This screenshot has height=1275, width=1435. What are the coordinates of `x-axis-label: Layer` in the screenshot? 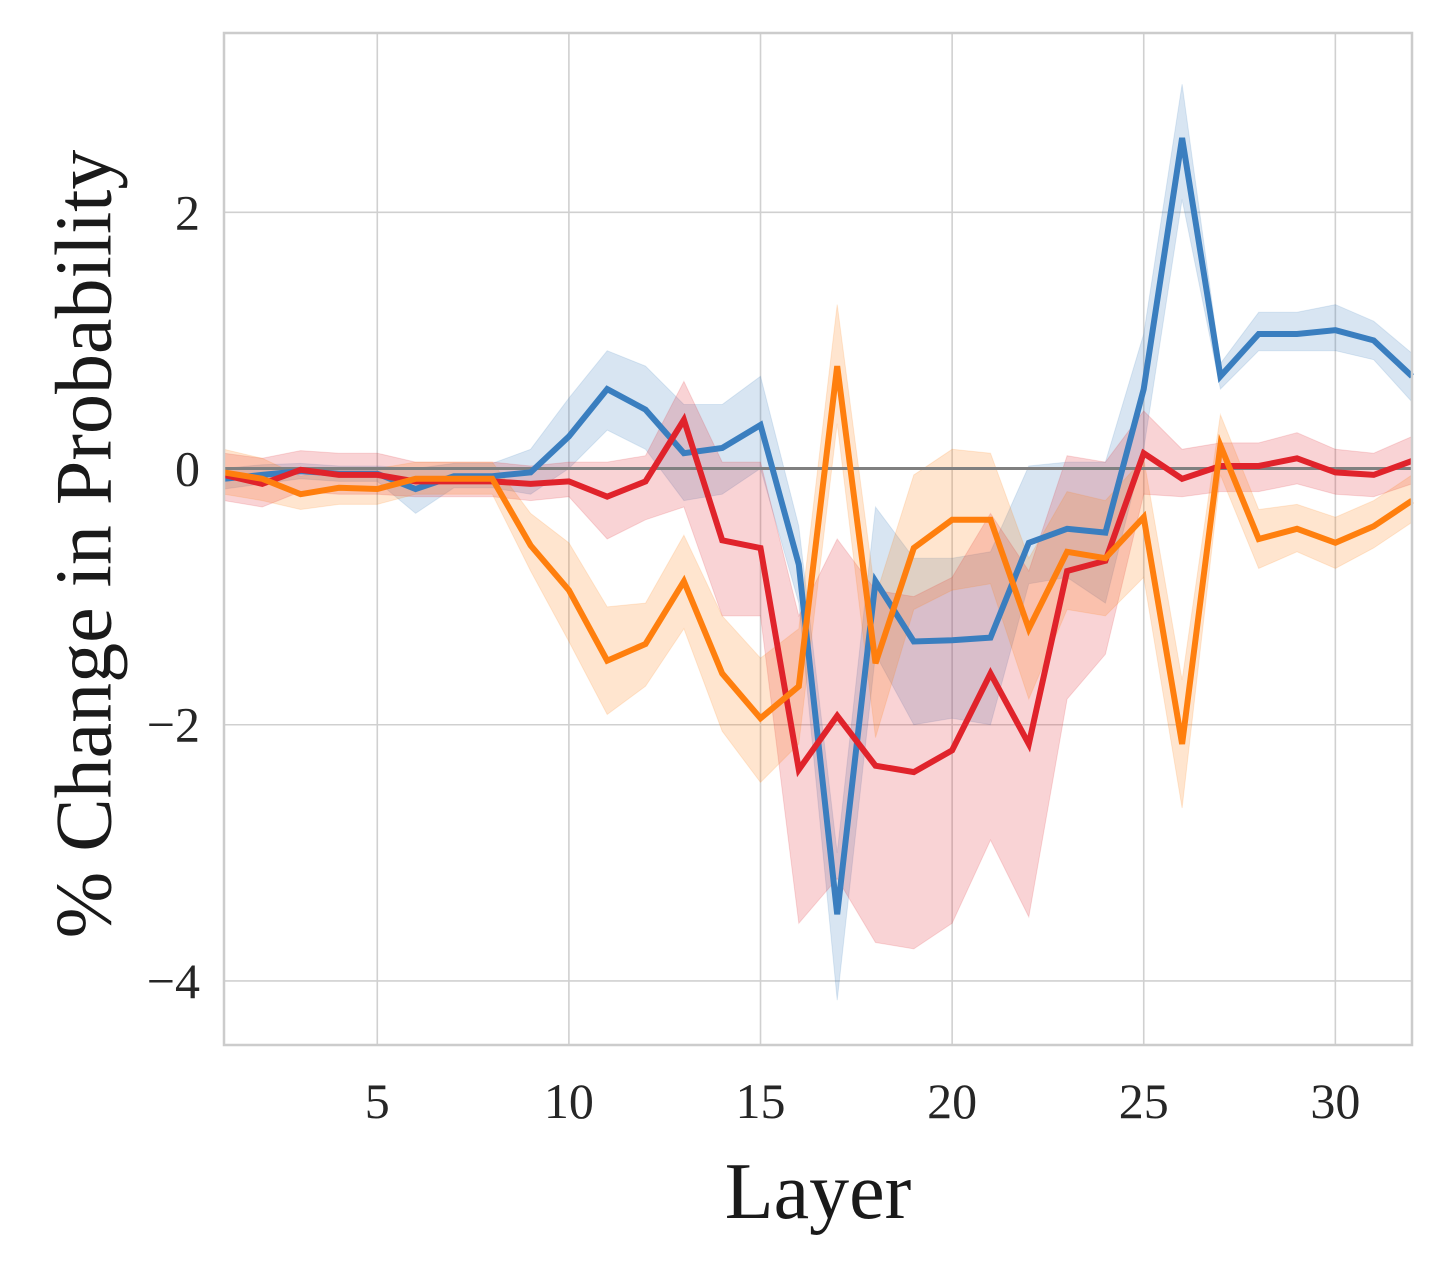 It's located at (818, 1192).